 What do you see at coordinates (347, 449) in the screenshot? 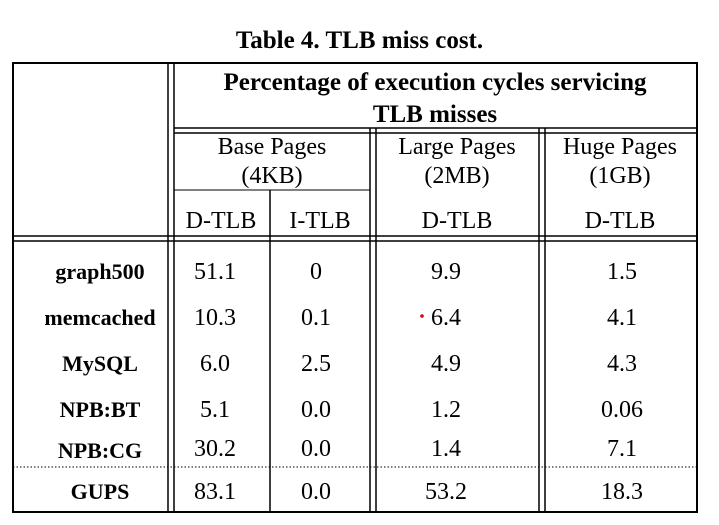
I see `table-row: NPB:CG 30.2 0.0 1.4 7.1` at bounding box center [347, 449].